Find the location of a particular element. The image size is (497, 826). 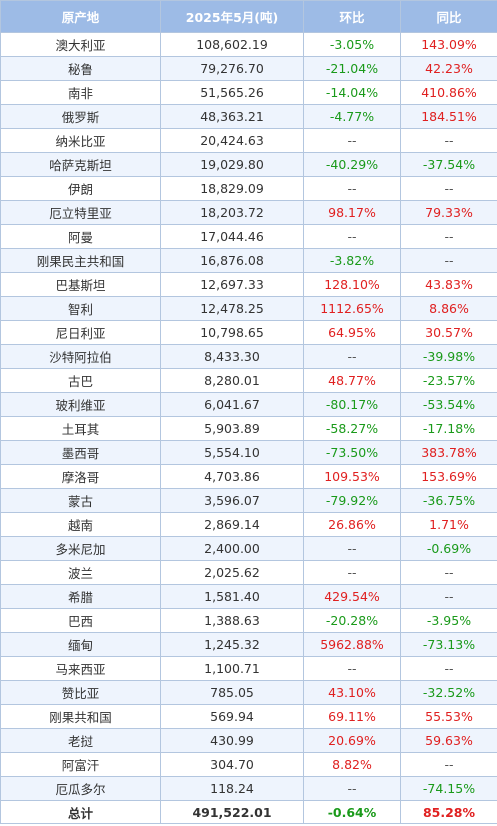

table-row: 厄立特里亚 18,203.72 98.17% 79.33% is located at coordinates (248, 212).